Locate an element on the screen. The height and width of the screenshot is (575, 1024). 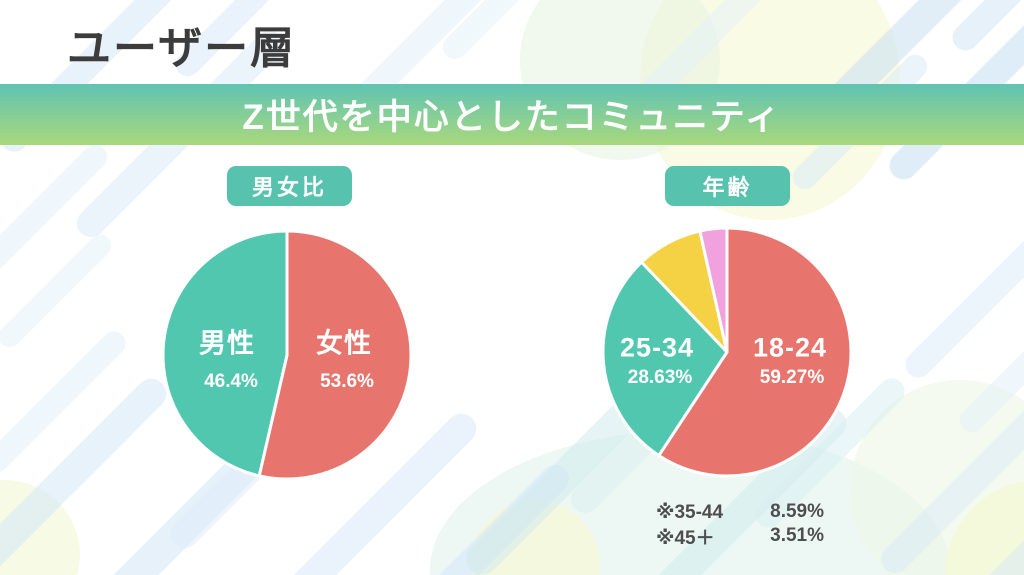
footnote-35-44: ※35-44 8.59% is located at coordinates (740, 512).